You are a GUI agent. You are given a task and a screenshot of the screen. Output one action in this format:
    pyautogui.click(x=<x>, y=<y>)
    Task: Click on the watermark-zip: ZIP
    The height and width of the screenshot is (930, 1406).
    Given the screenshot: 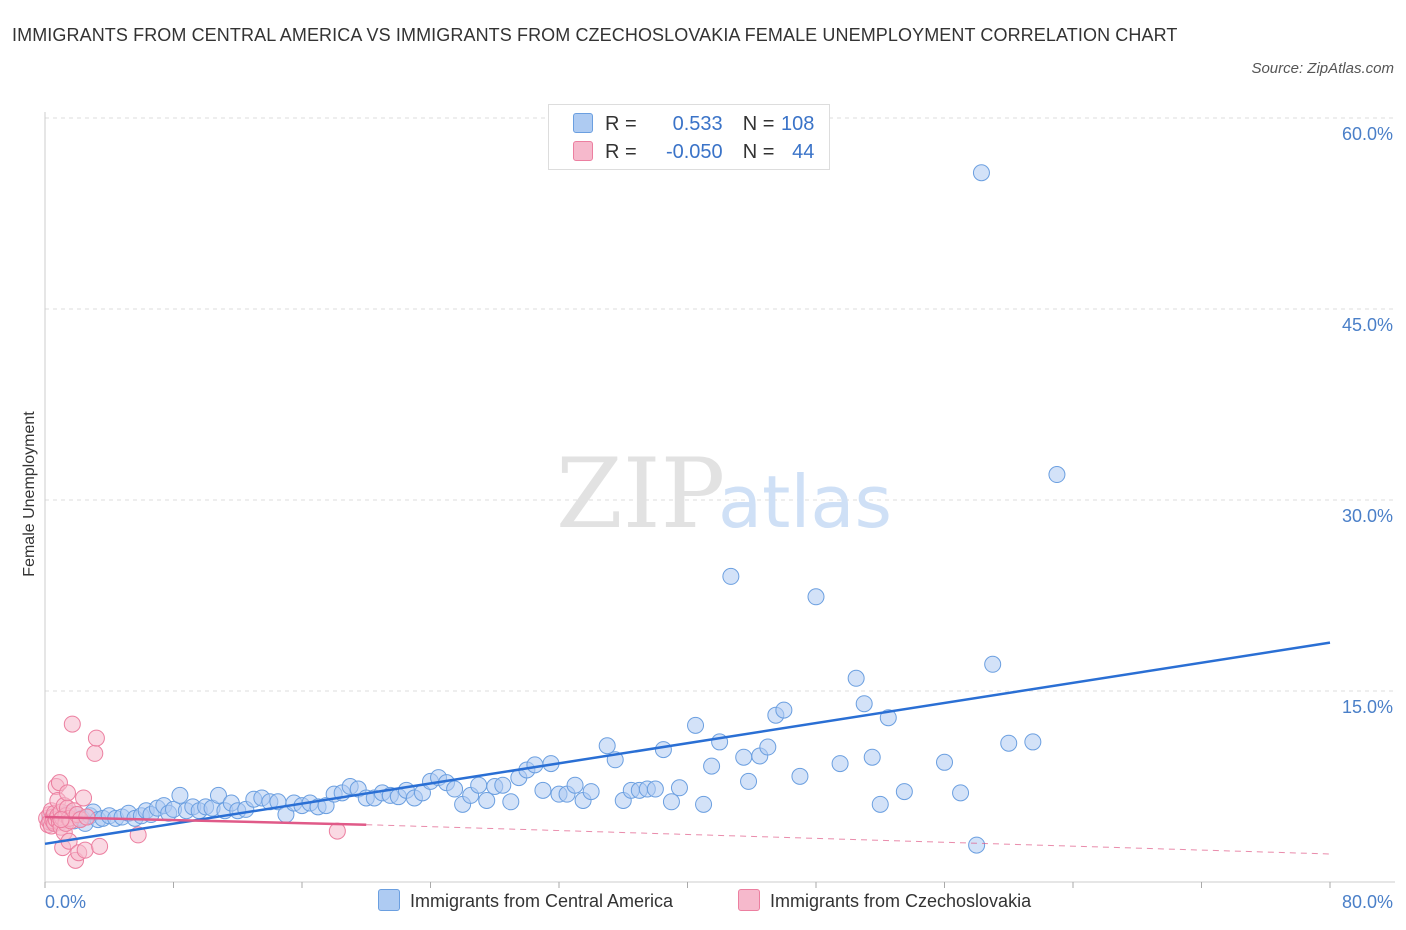 What is the action you would take?
    pyautogui.click(x=640, y=494)
    